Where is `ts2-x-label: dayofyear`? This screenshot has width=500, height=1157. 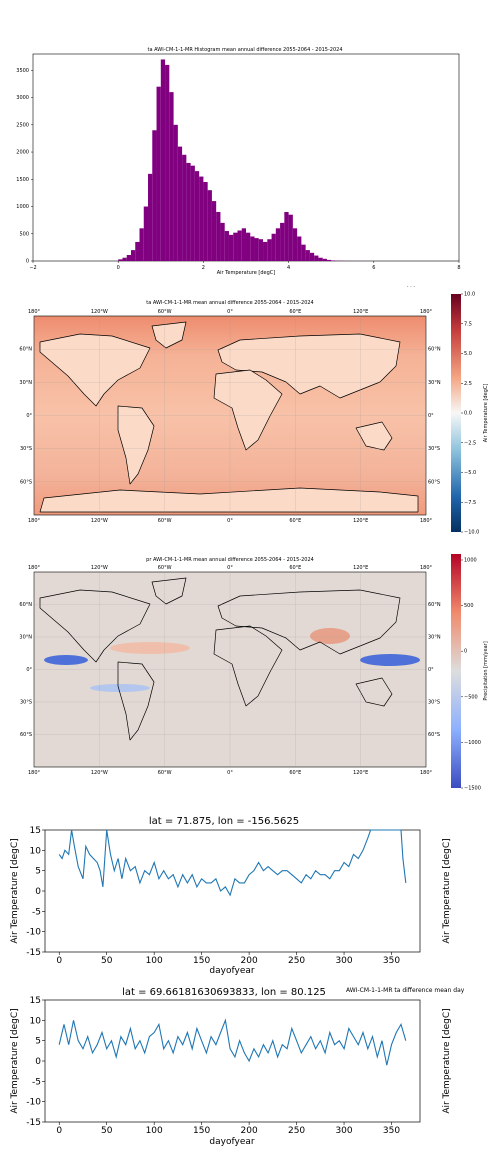 ts2-x-label: dayofyear is located at coordinates (231, 1142).